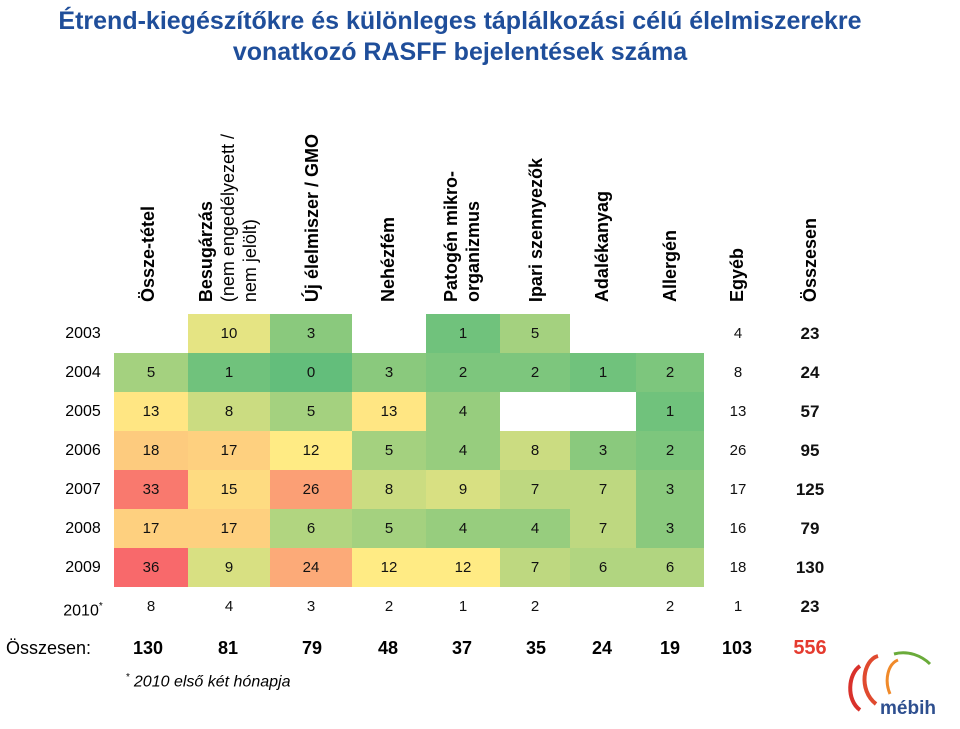 The width and height of the screenshot is (960, 729). What do you see at coordinates (908, 708) in the screenshot?
I see `logo-text: mébih` at bounding box center [908, 708].